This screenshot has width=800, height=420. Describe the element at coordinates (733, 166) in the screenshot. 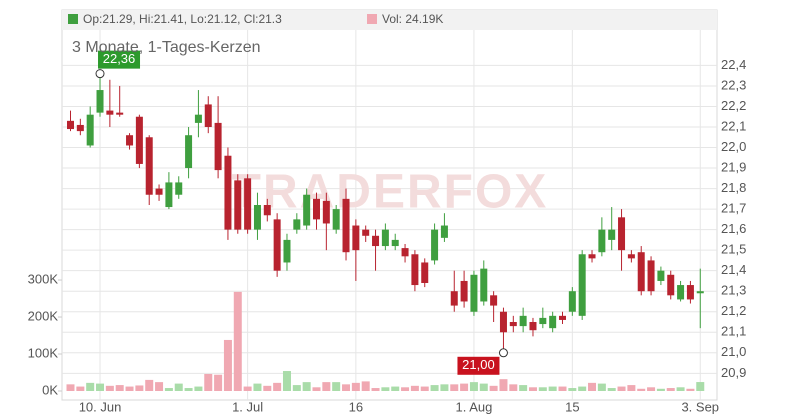

I see `y-tick-label: 21,9` at that location.